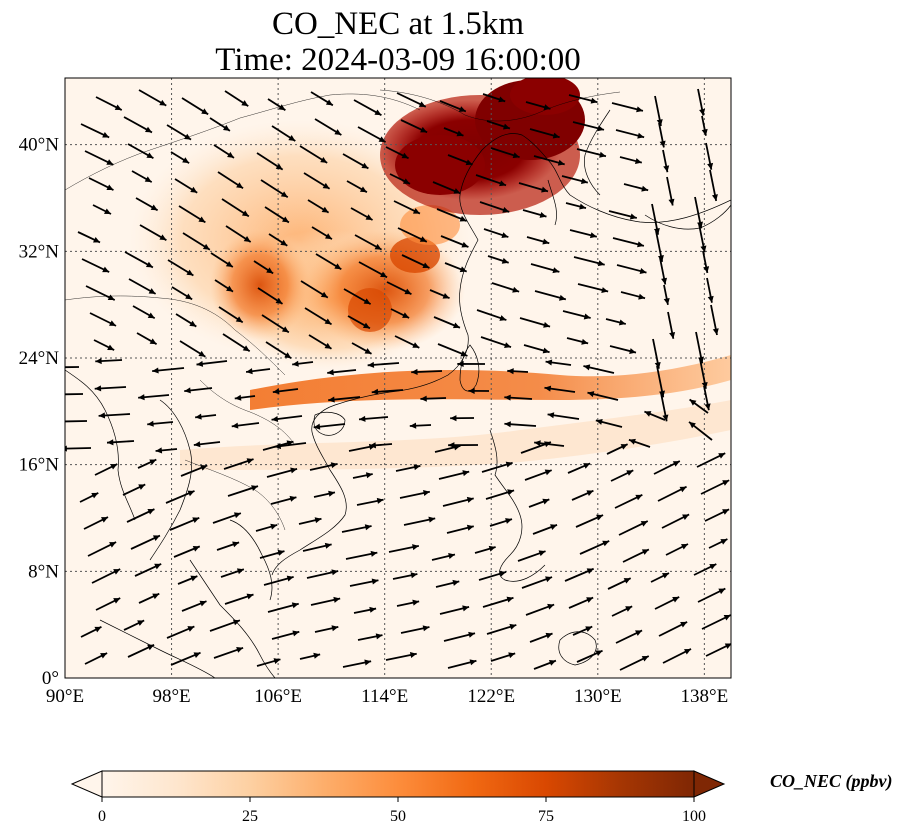 This screenshot has height=836, width=920. Describe the element at coordinates (39, 358) in the screenshot. I see `lat-tick-label: 24°N` at that location.